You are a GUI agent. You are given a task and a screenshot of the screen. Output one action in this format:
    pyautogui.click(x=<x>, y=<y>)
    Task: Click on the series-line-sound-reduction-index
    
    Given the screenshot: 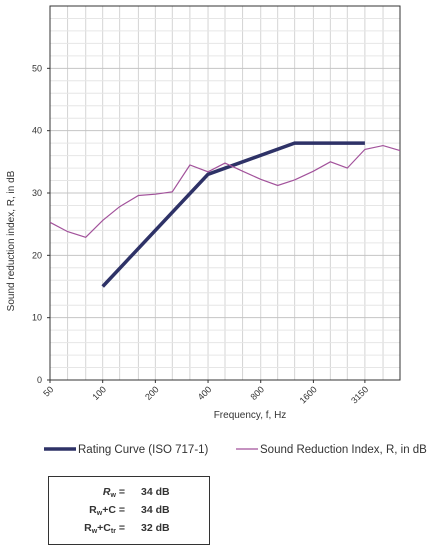 What is the action you would take?
    pyautogui.click(x=225, y=191)
    